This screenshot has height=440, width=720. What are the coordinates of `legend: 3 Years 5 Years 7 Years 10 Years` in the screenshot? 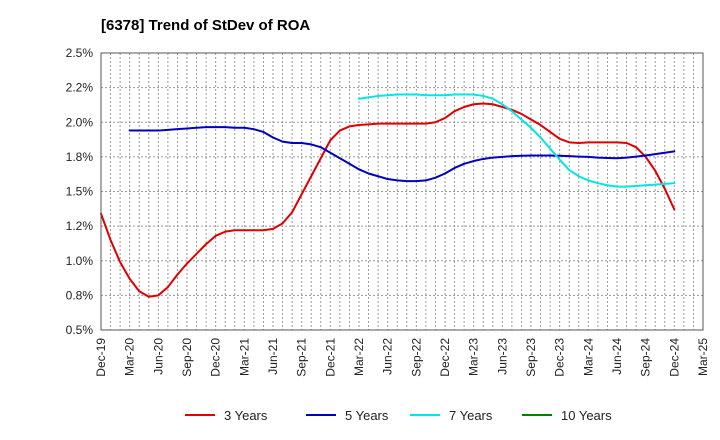 It's located at (398, 415).